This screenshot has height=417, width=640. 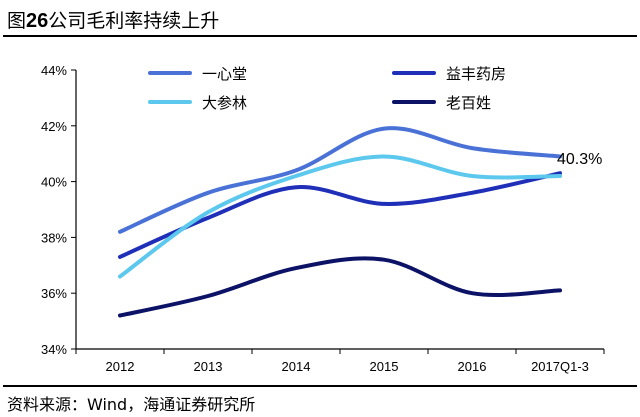 I want to click on x-tick-label: 2013, so click(x=208, y=366).